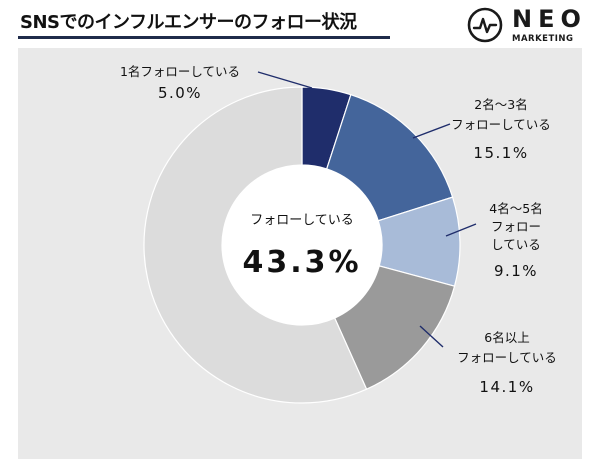 Image resolution: width=600 pixels, height=466 pixels. Describe the element at coordinates (515, 208) in the screenshot. I see `slice-label-3: 4名～5名` at that location.